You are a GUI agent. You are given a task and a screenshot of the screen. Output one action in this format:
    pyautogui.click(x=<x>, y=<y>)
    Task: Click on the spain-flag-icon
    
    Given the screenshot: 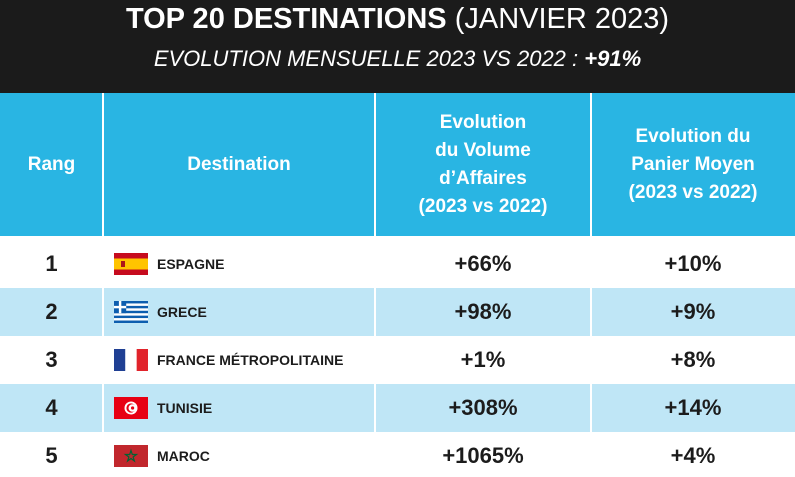 What is the action you would take?
    pyautogui.click(x=131, y=264)
    